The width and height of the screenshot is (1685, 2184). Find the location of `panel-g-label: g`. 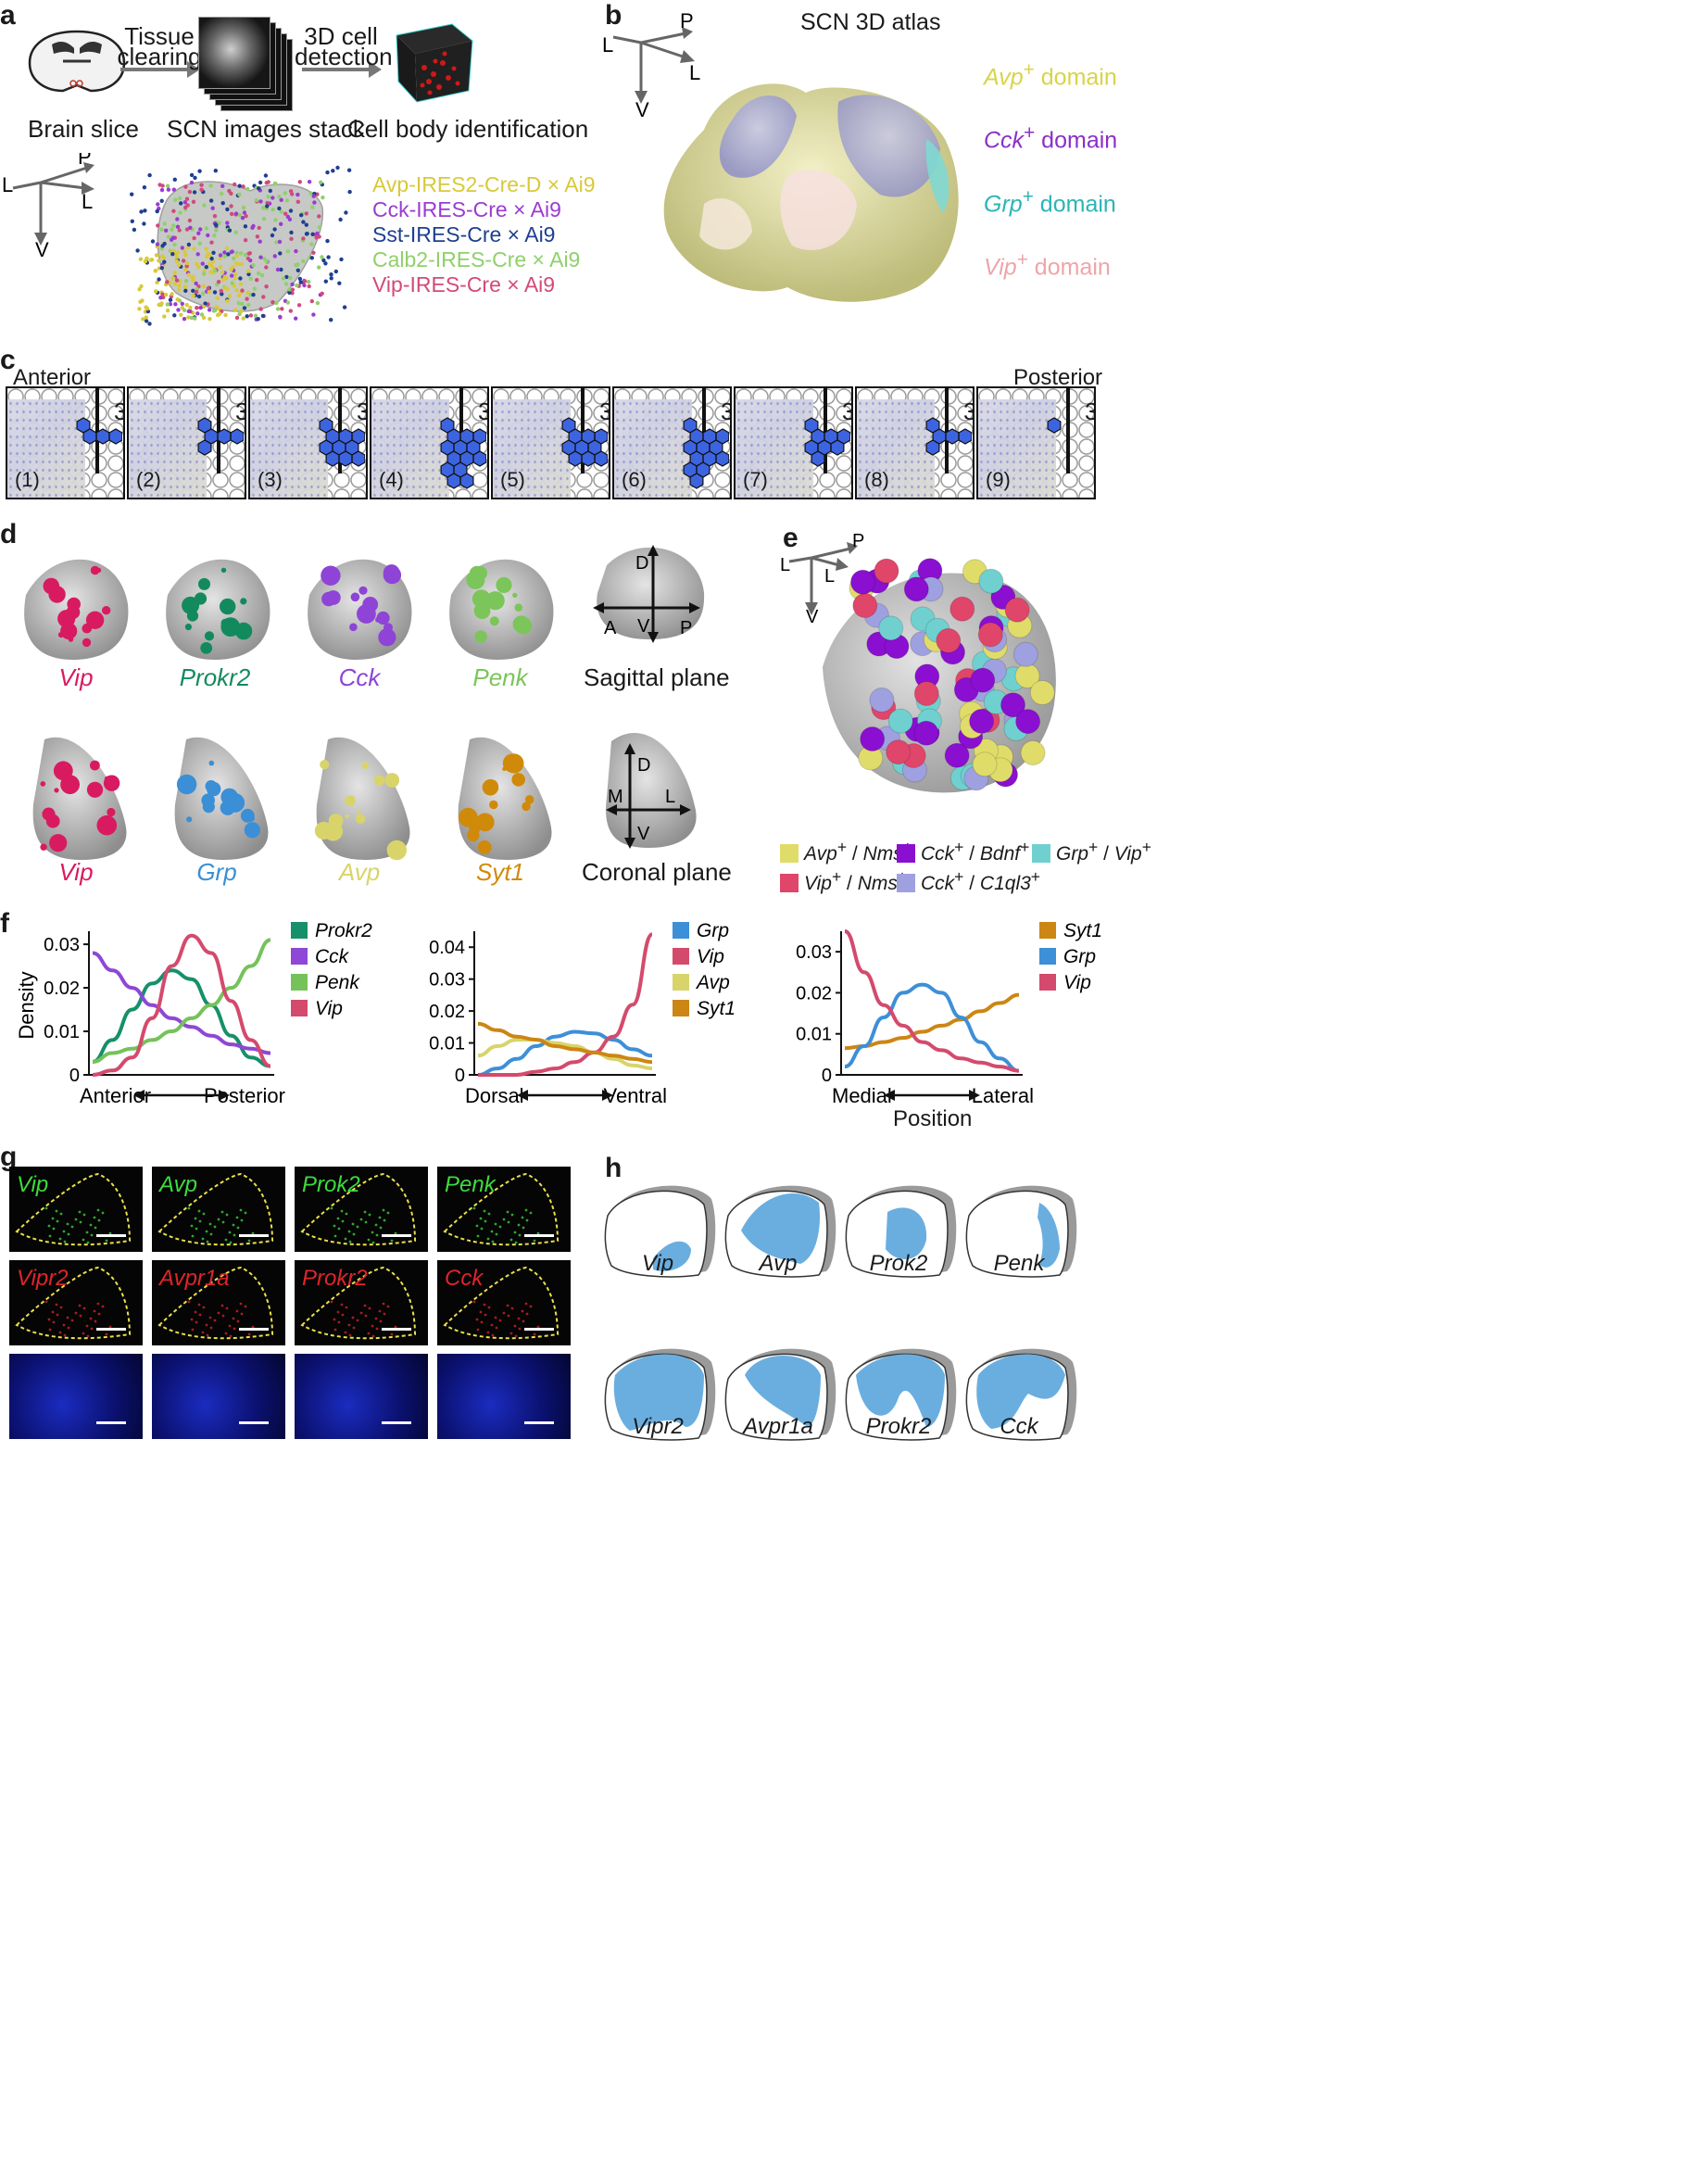

panel-g-label: g is located at coordinates (9, 1157).